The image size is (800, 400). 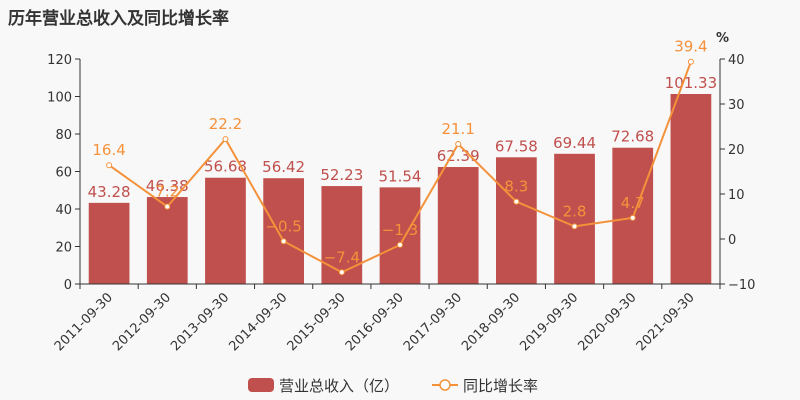 I want to click on line-value-label: 8.3, so click(x=516, y=187).